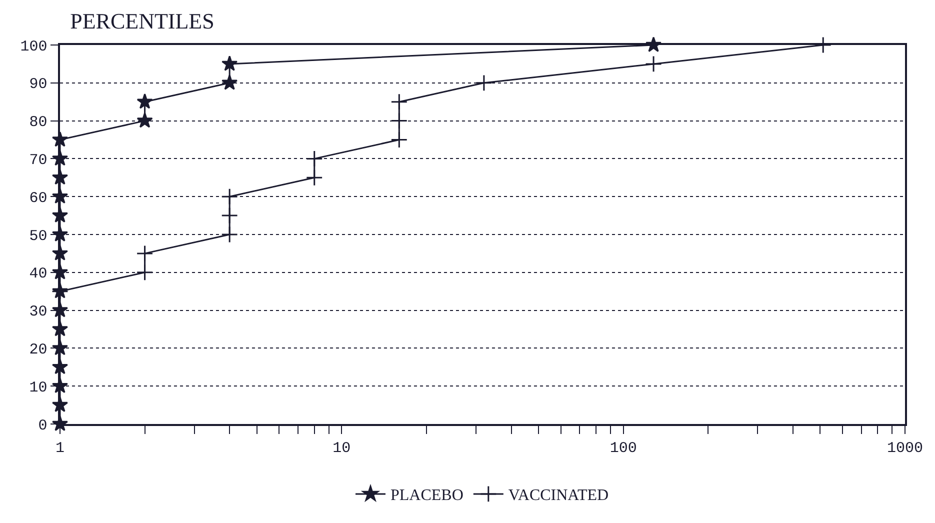 The height and width of the screenshot is (523, 935). I want to click on y-tick-label: 10, so click(38, 387).